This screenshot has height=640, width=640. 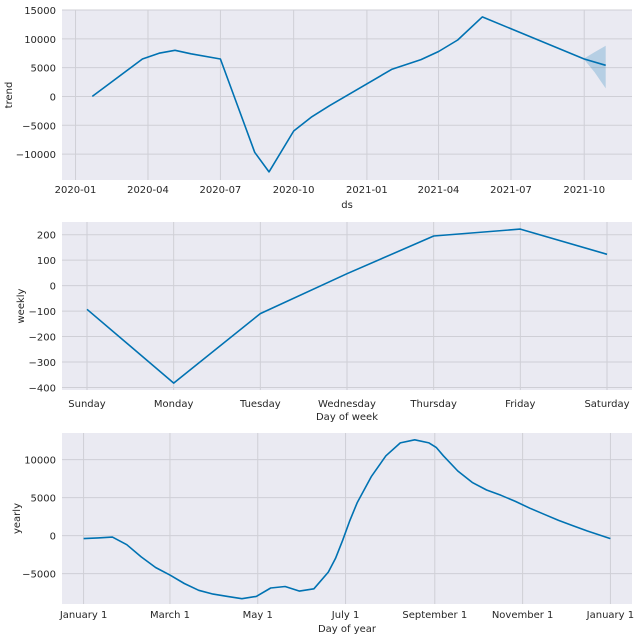 I want to click on x-tick-label: 2020-04, so click(x=148, y=190).